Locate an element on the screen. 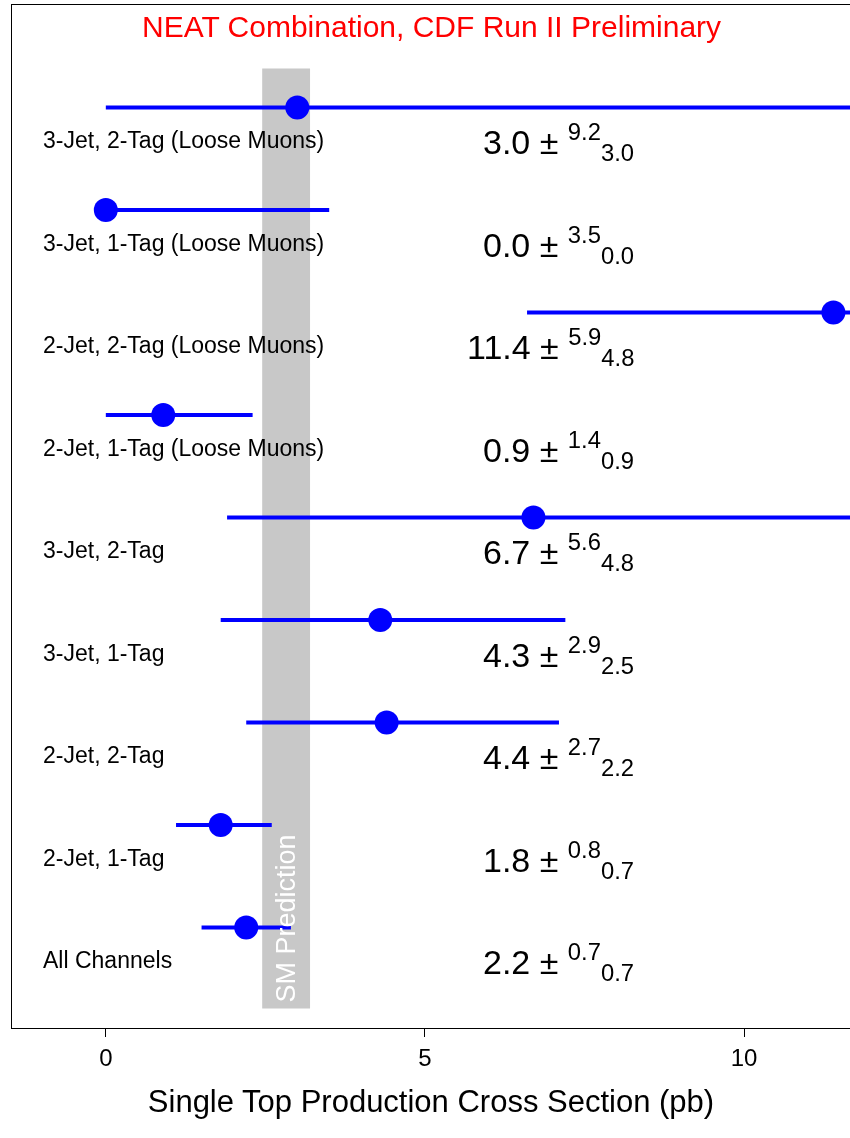 The image size is (850, 1138). y-tick-label: 2-Jet, 1-Tag (Loose Muons) is located at coordinates (184, 448).